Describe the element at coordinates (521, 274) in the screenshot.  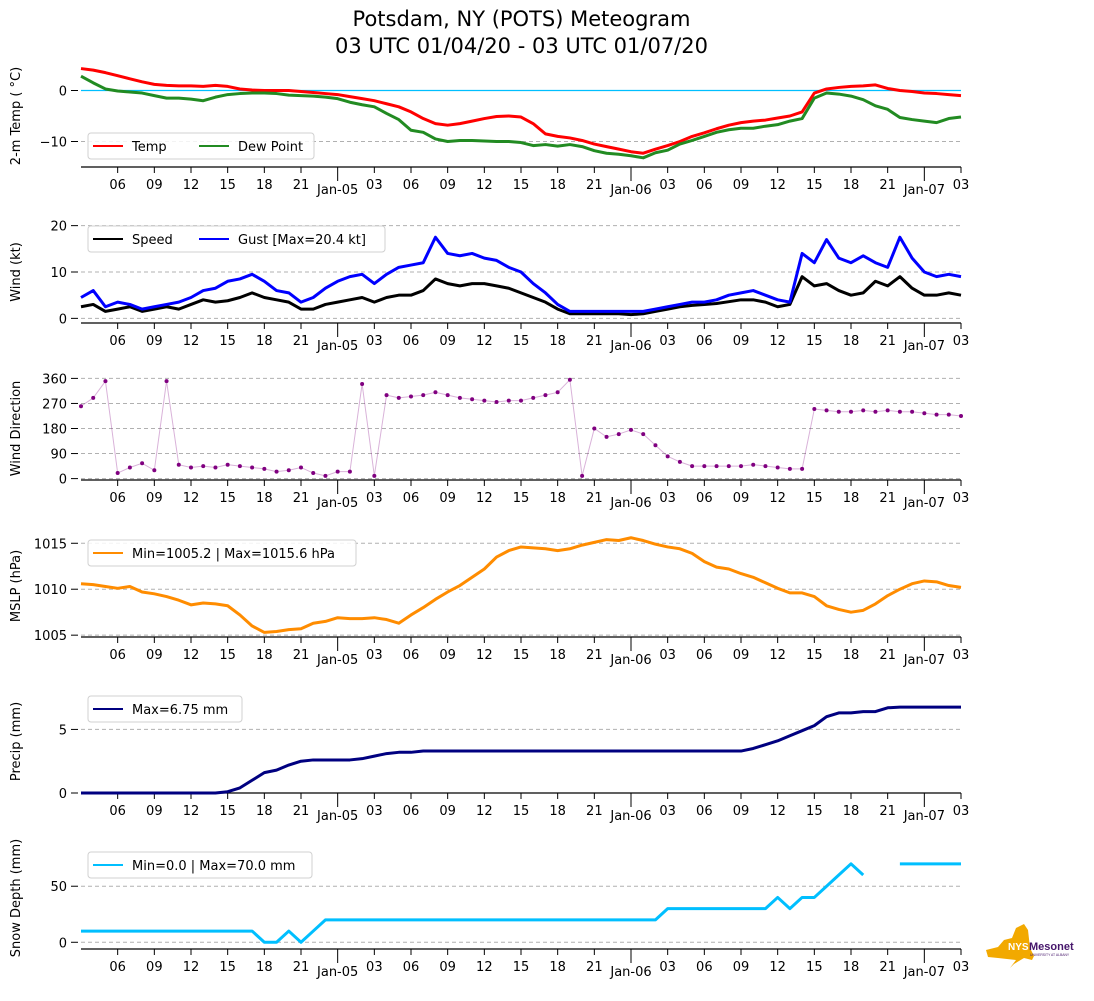
I see `series-line-gust` at that location.